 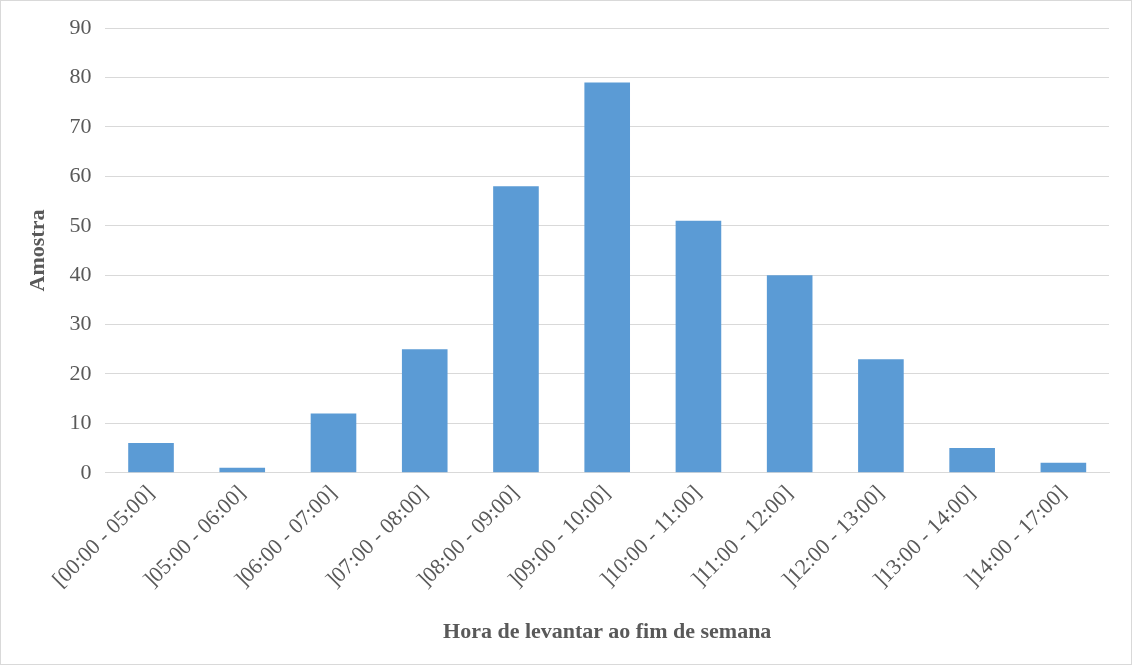 What do you see at coordinates (80, 125) in the screenshot?
I see `y-tick-label: 70` at bounding box center [80, 125].